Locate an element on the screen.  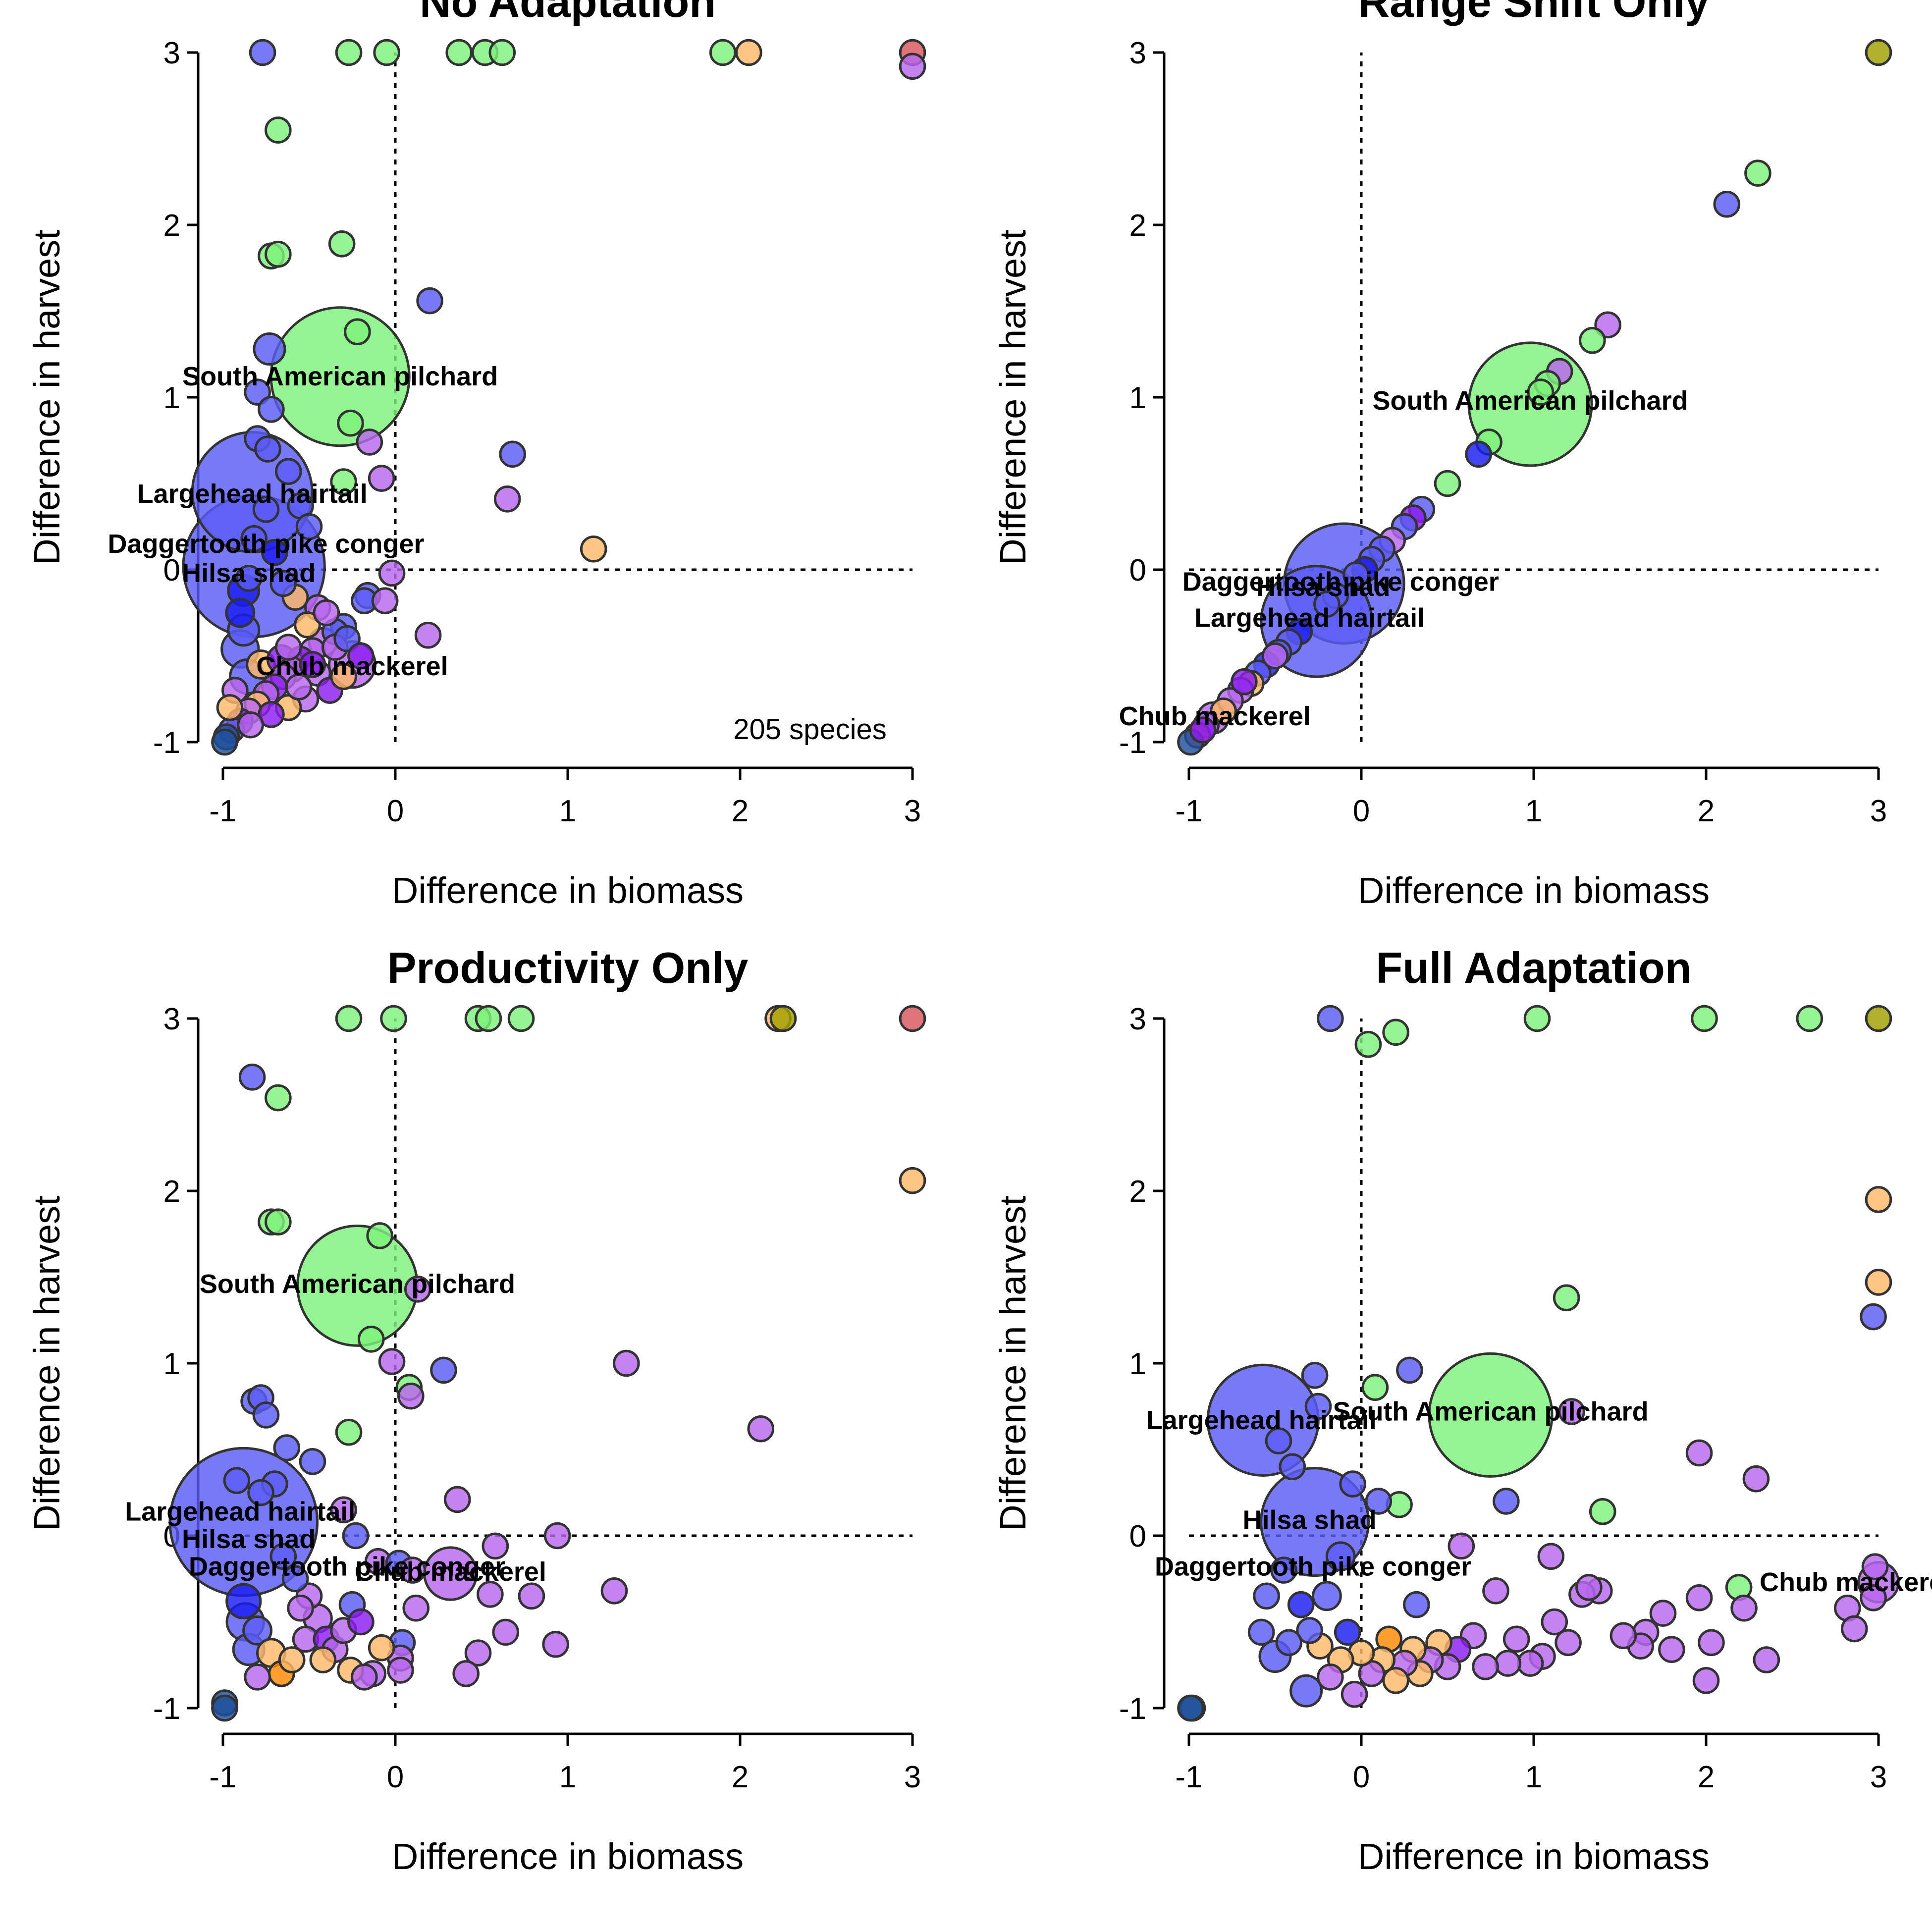
y-tick-label: 2 is located at coordinates (171, 1192).